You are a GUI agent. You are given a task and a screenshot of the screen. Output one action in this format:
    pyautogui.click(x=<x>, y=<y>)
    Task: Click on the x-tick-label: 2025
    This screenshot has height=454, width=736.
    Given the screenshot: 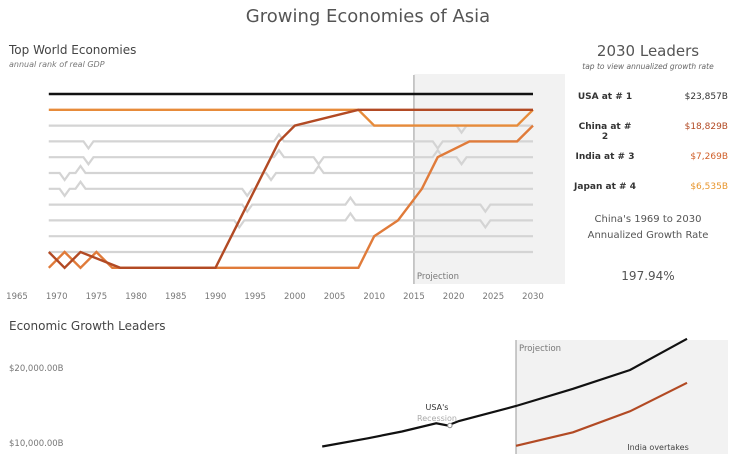 What is the action you would take?
    pyautogui.click(x=493, y=297)
    